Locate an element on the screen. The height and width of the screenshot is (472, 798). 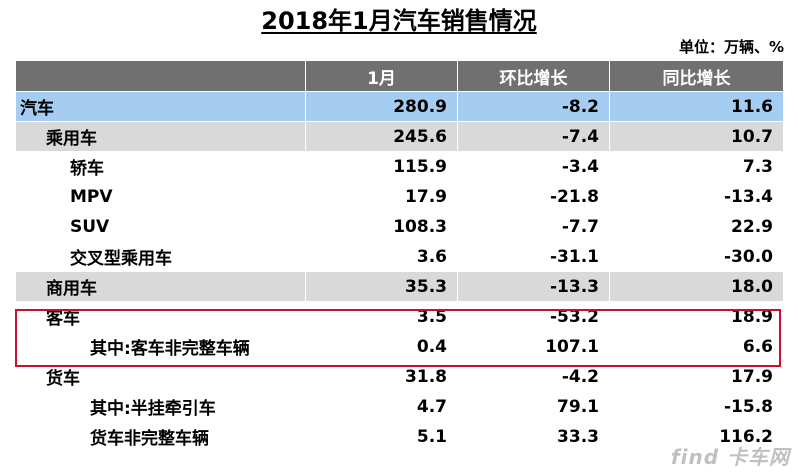
table-row: 客车 3.5 -53.2 18.9 is located at coordinates (399, 316).